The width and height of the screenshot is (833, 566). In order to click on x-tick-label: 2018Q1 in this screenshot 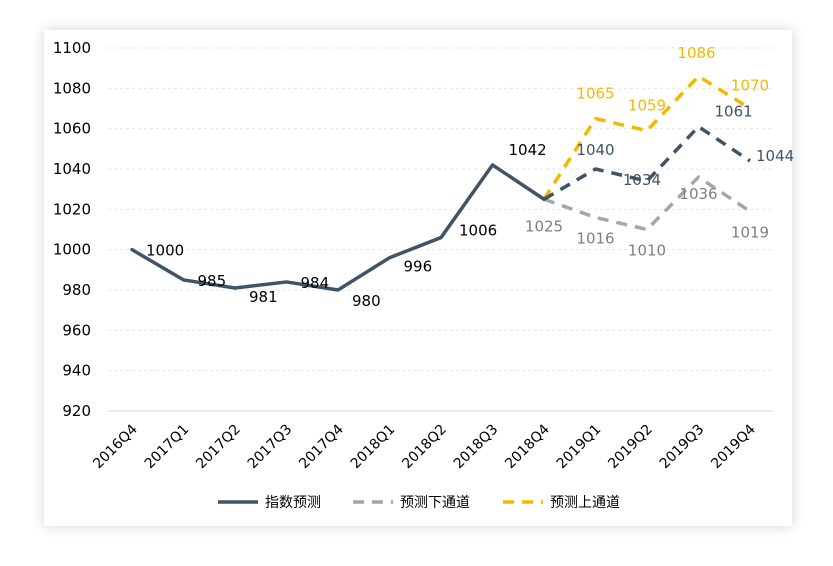, I will do `click(373, 447)`.